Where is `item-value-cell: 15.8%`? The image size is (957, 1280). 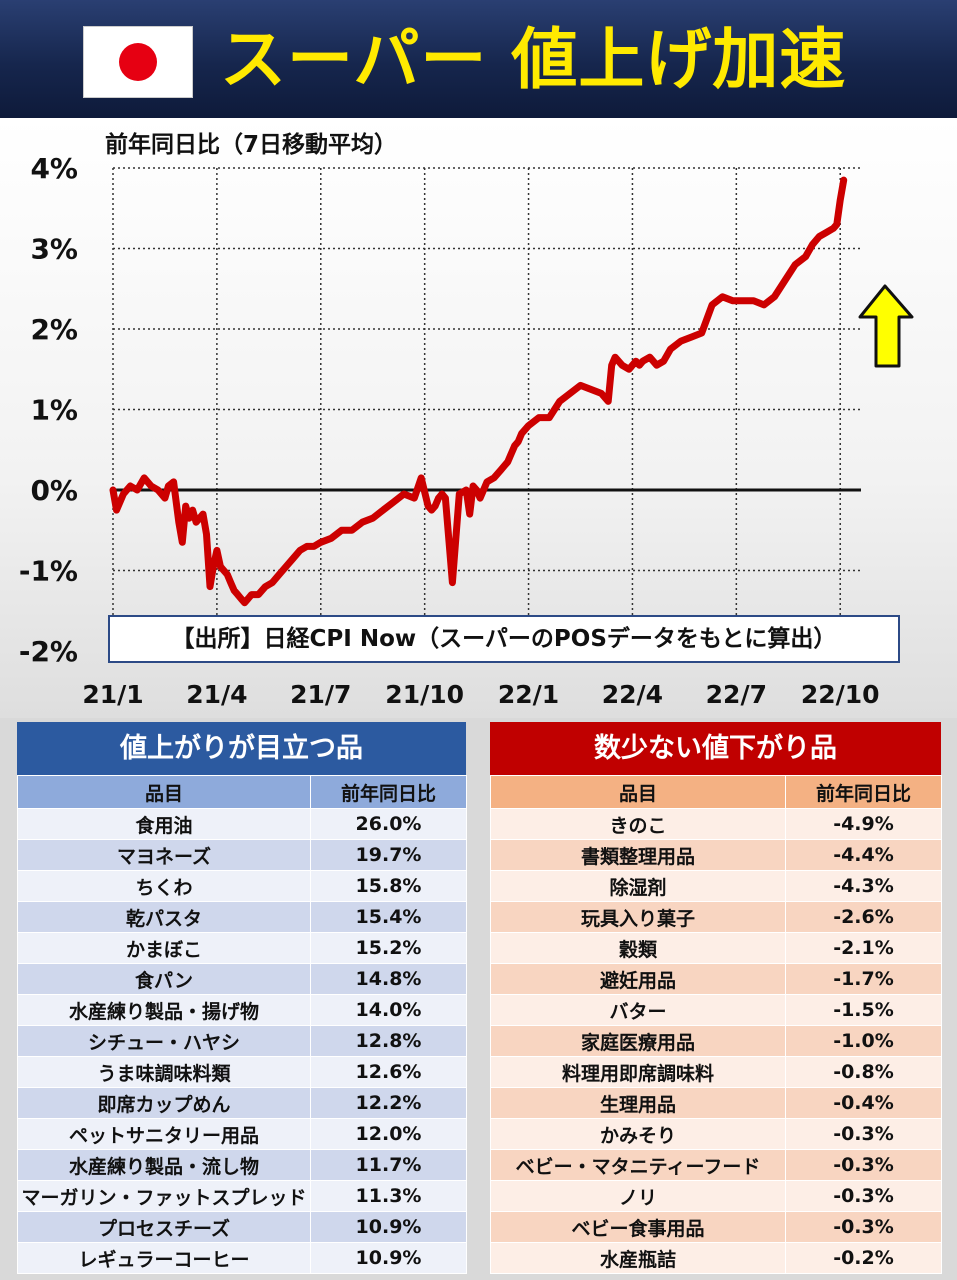 item-value-cell: 15.8% is located at coordinates (388, 886).